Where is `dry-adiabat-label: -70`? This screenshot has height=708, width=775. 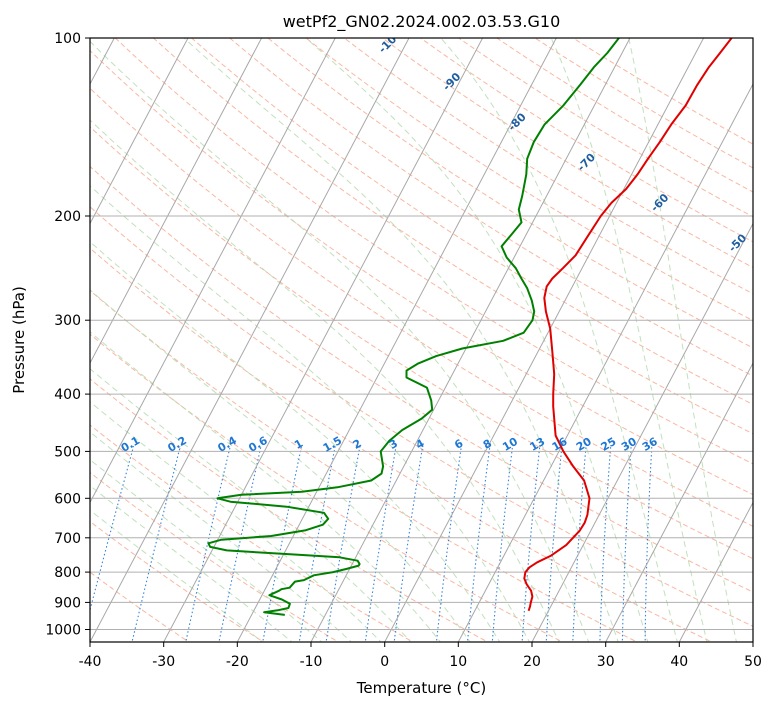
dry-adiabat-label: -70 is located at coordinates (586, 162).